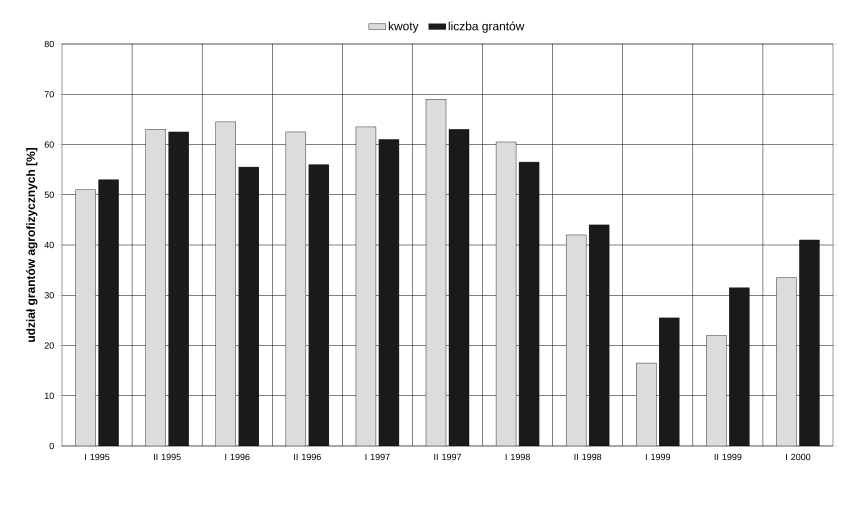 The image size is (844, 525). Describe the element at coordinates (403, 27) in the screenshot. I see `legend-label: kwoty` at that location.